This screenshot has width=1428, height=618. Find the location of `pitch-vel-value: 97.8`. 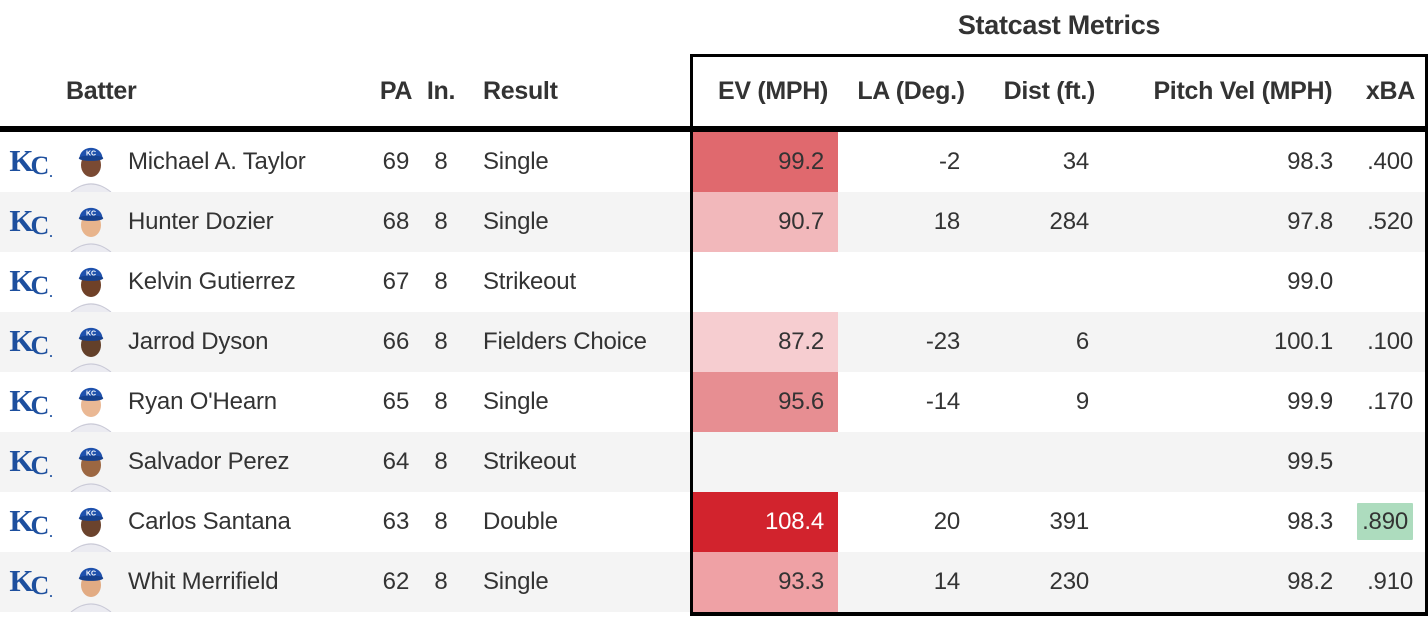

pitch-vel-value: 97.8 is located at coordinates (1310, 221).